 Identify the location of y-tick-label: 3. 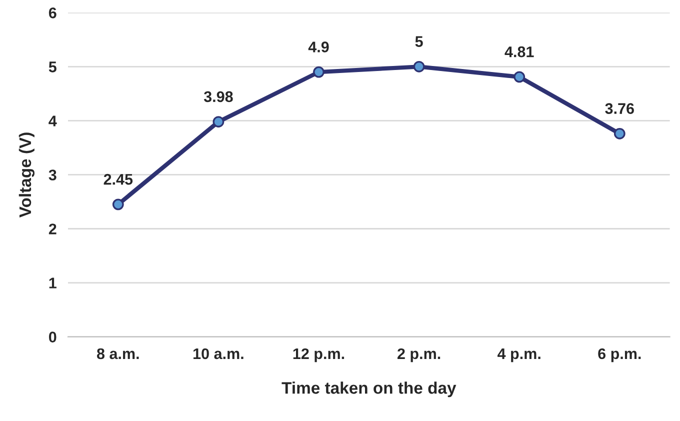
(52, 175).